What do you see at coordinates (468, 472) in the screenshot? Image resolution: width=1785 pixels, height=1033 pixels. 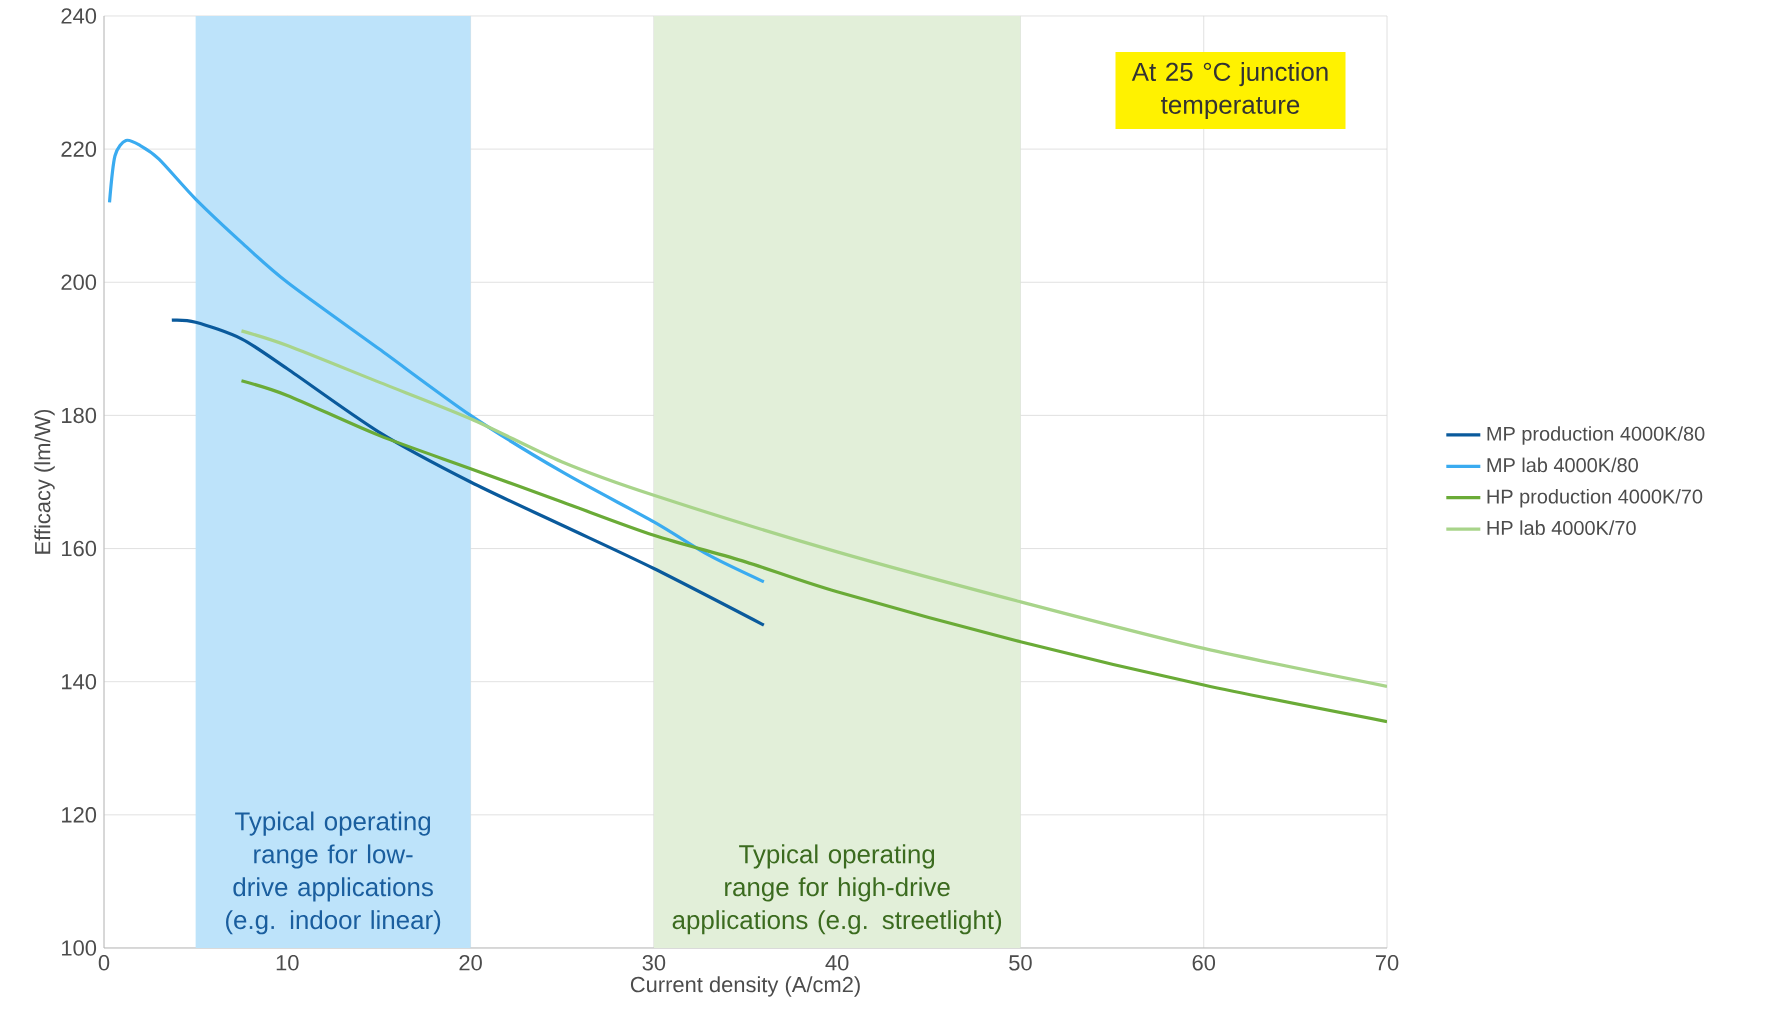 I see `line-series` at bounding box center [468, 472].